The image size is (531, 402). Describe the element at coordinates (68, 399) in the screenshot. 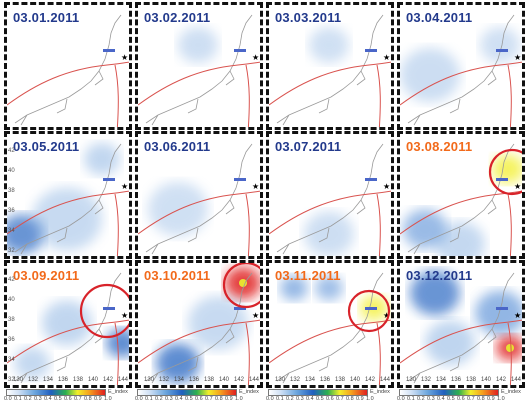

I see `colorbar-tick: 0.6` at that location.